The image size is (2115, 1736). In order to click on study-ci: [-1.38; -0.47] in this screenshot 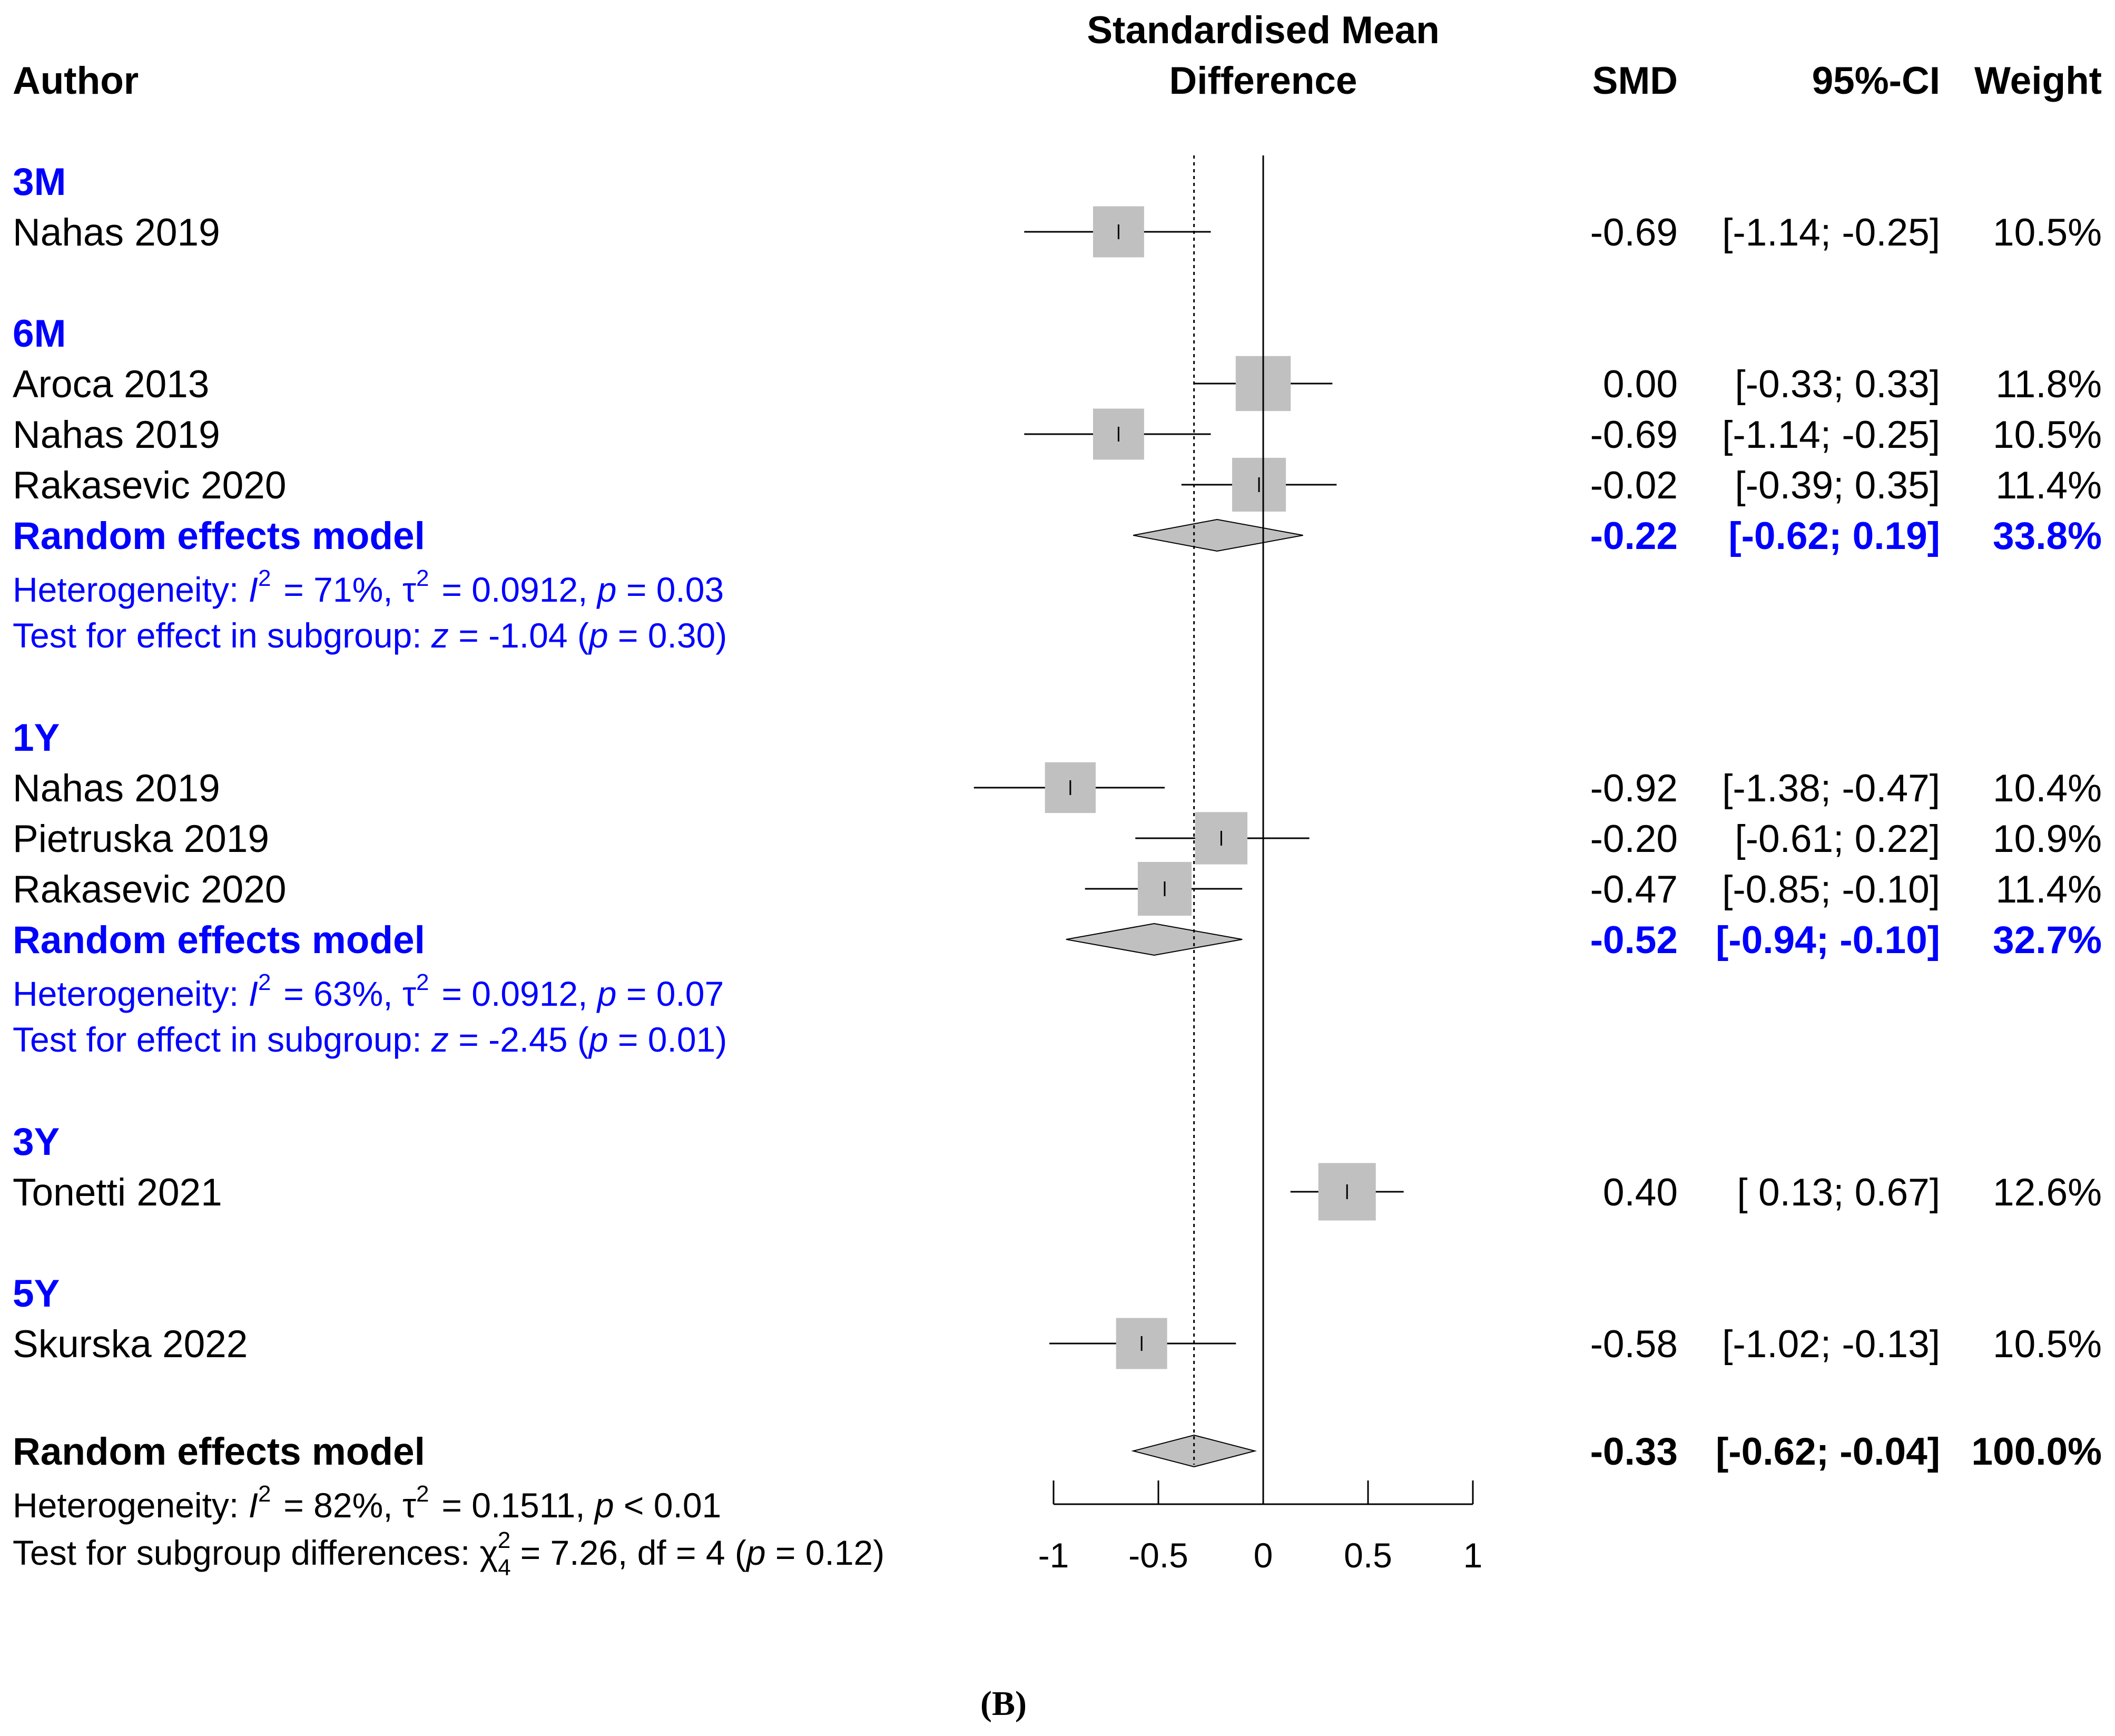, I will do `click(1831, 788)`.